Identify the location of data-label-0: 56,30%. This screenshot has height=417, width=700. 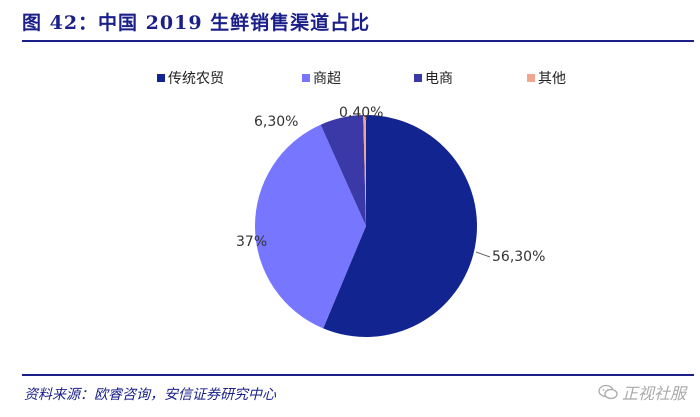
(518, 257).